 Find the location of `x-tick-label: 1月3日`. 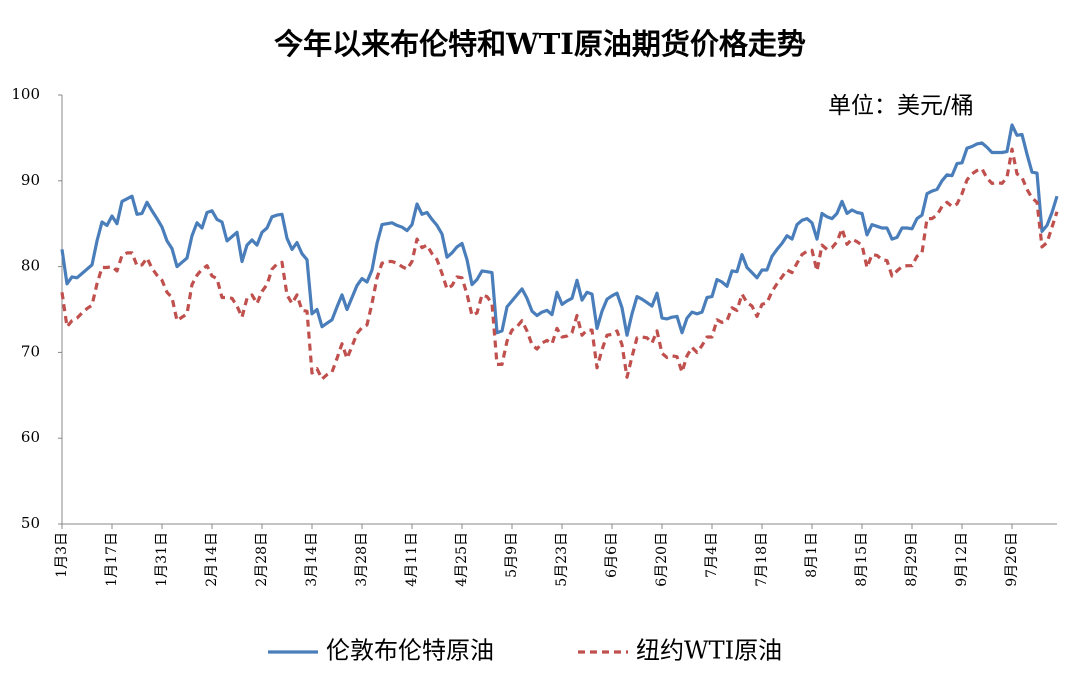

x-tick-label: 1月3日 is located at coordinates (62, 555).